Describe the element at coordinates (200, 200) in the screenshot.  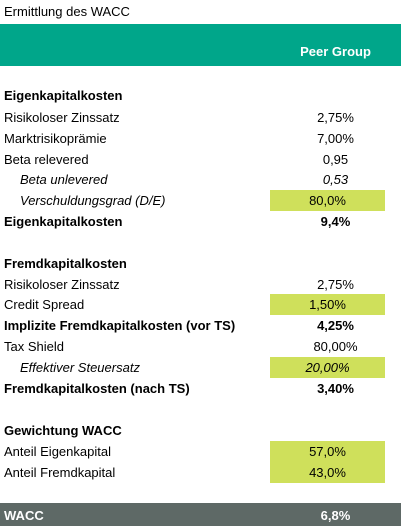
I see `row-debt-equity-ratio: Verschuldungsgrad (D/E) 80,0%` at that location.